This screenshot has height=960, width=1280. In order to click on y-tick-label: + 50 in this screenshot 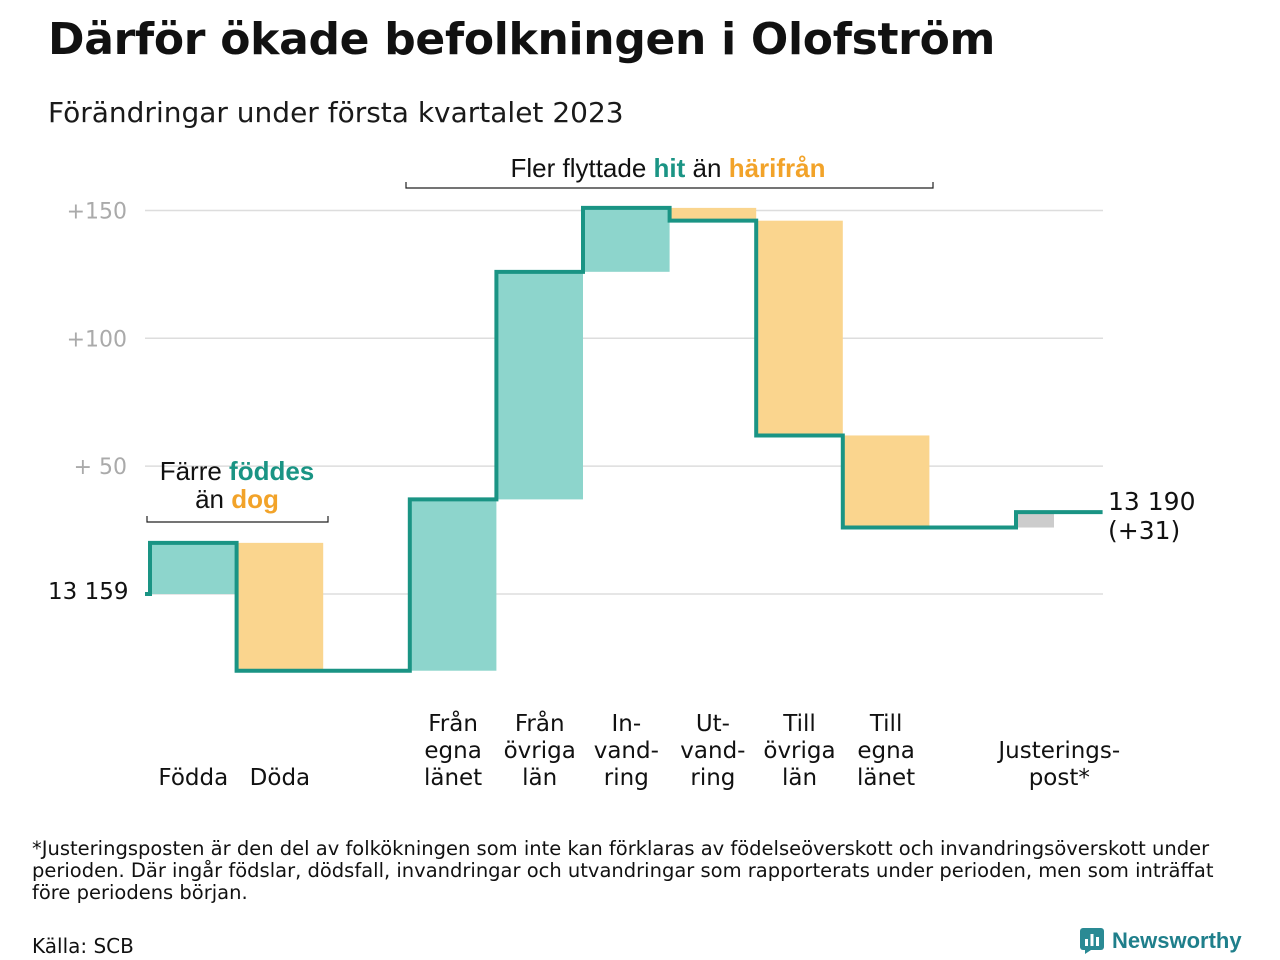, I will do `click(100, 467)`.